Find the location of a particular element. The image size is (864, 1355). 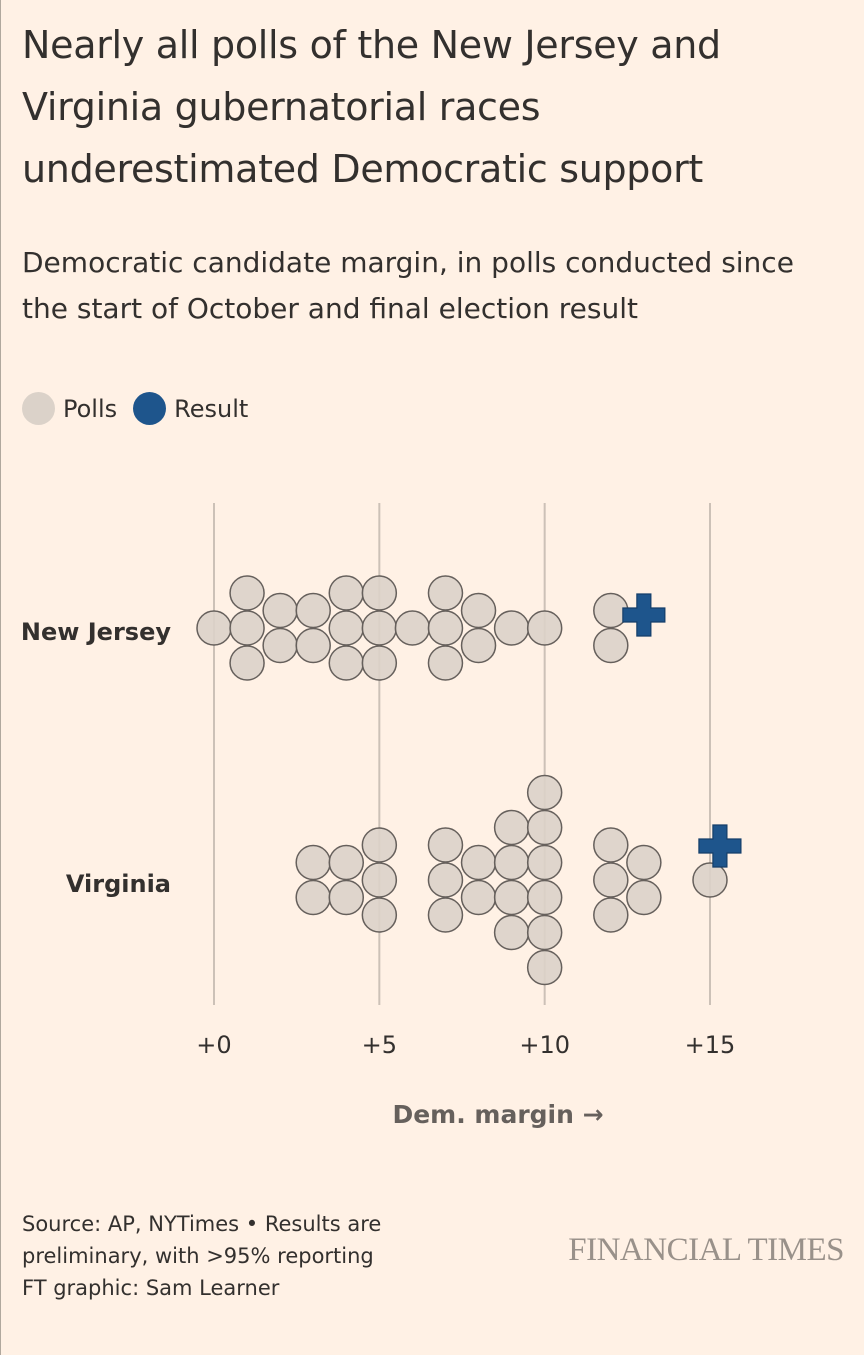

source-line-1: Source: AP, NYTimes • Results are is located at coordinates (202, 1224).